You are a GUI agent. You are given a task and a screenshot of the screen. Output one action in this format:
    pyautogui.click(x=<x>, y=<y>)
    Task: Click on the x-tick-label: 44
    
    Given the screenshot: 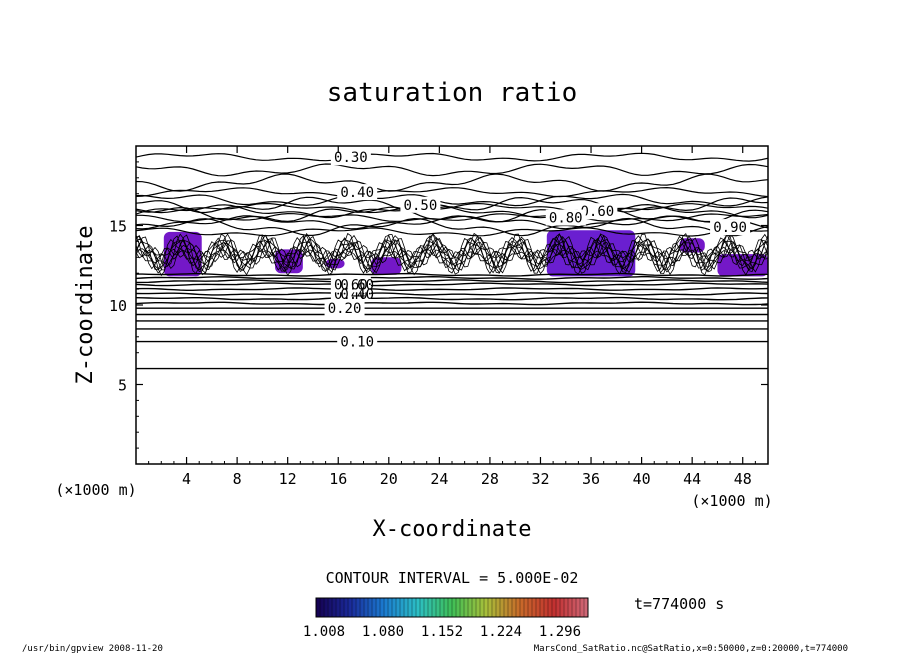 What is the action you would take?
    pyautogui.click(x=692, y=479)
    